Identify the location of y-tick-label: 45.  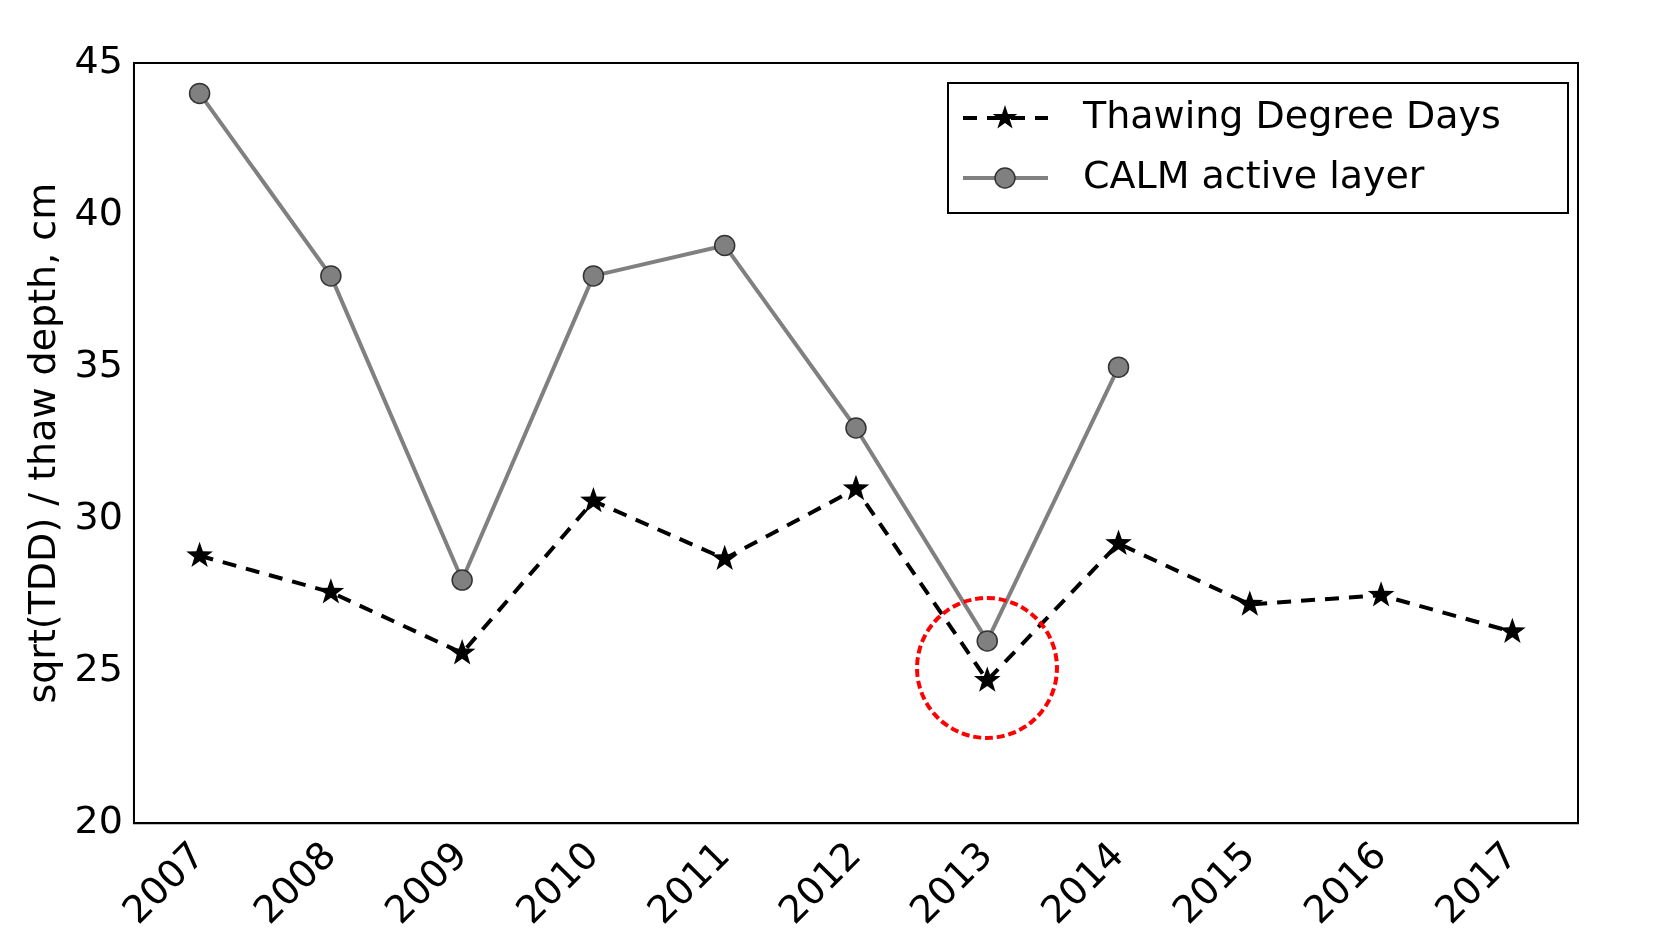
(98, 59).